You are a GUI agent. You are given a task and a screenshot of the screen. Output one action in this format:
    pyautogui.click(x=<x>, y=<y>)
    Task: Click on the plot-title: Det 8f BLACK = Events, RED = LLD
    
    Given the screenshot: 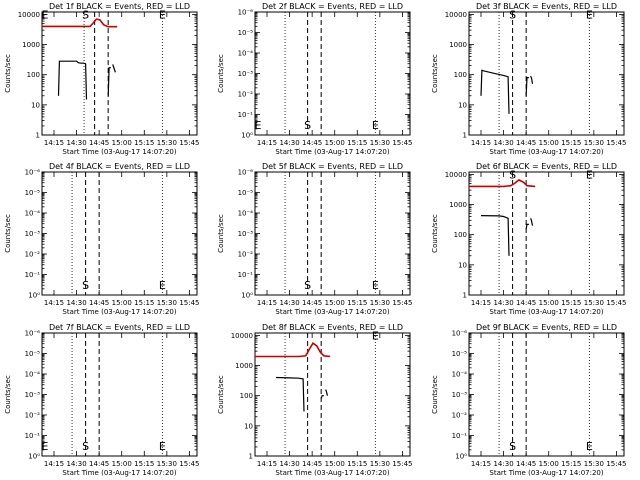 What is the action you would take?
    pyautogui.click(x=332, y=327)
    